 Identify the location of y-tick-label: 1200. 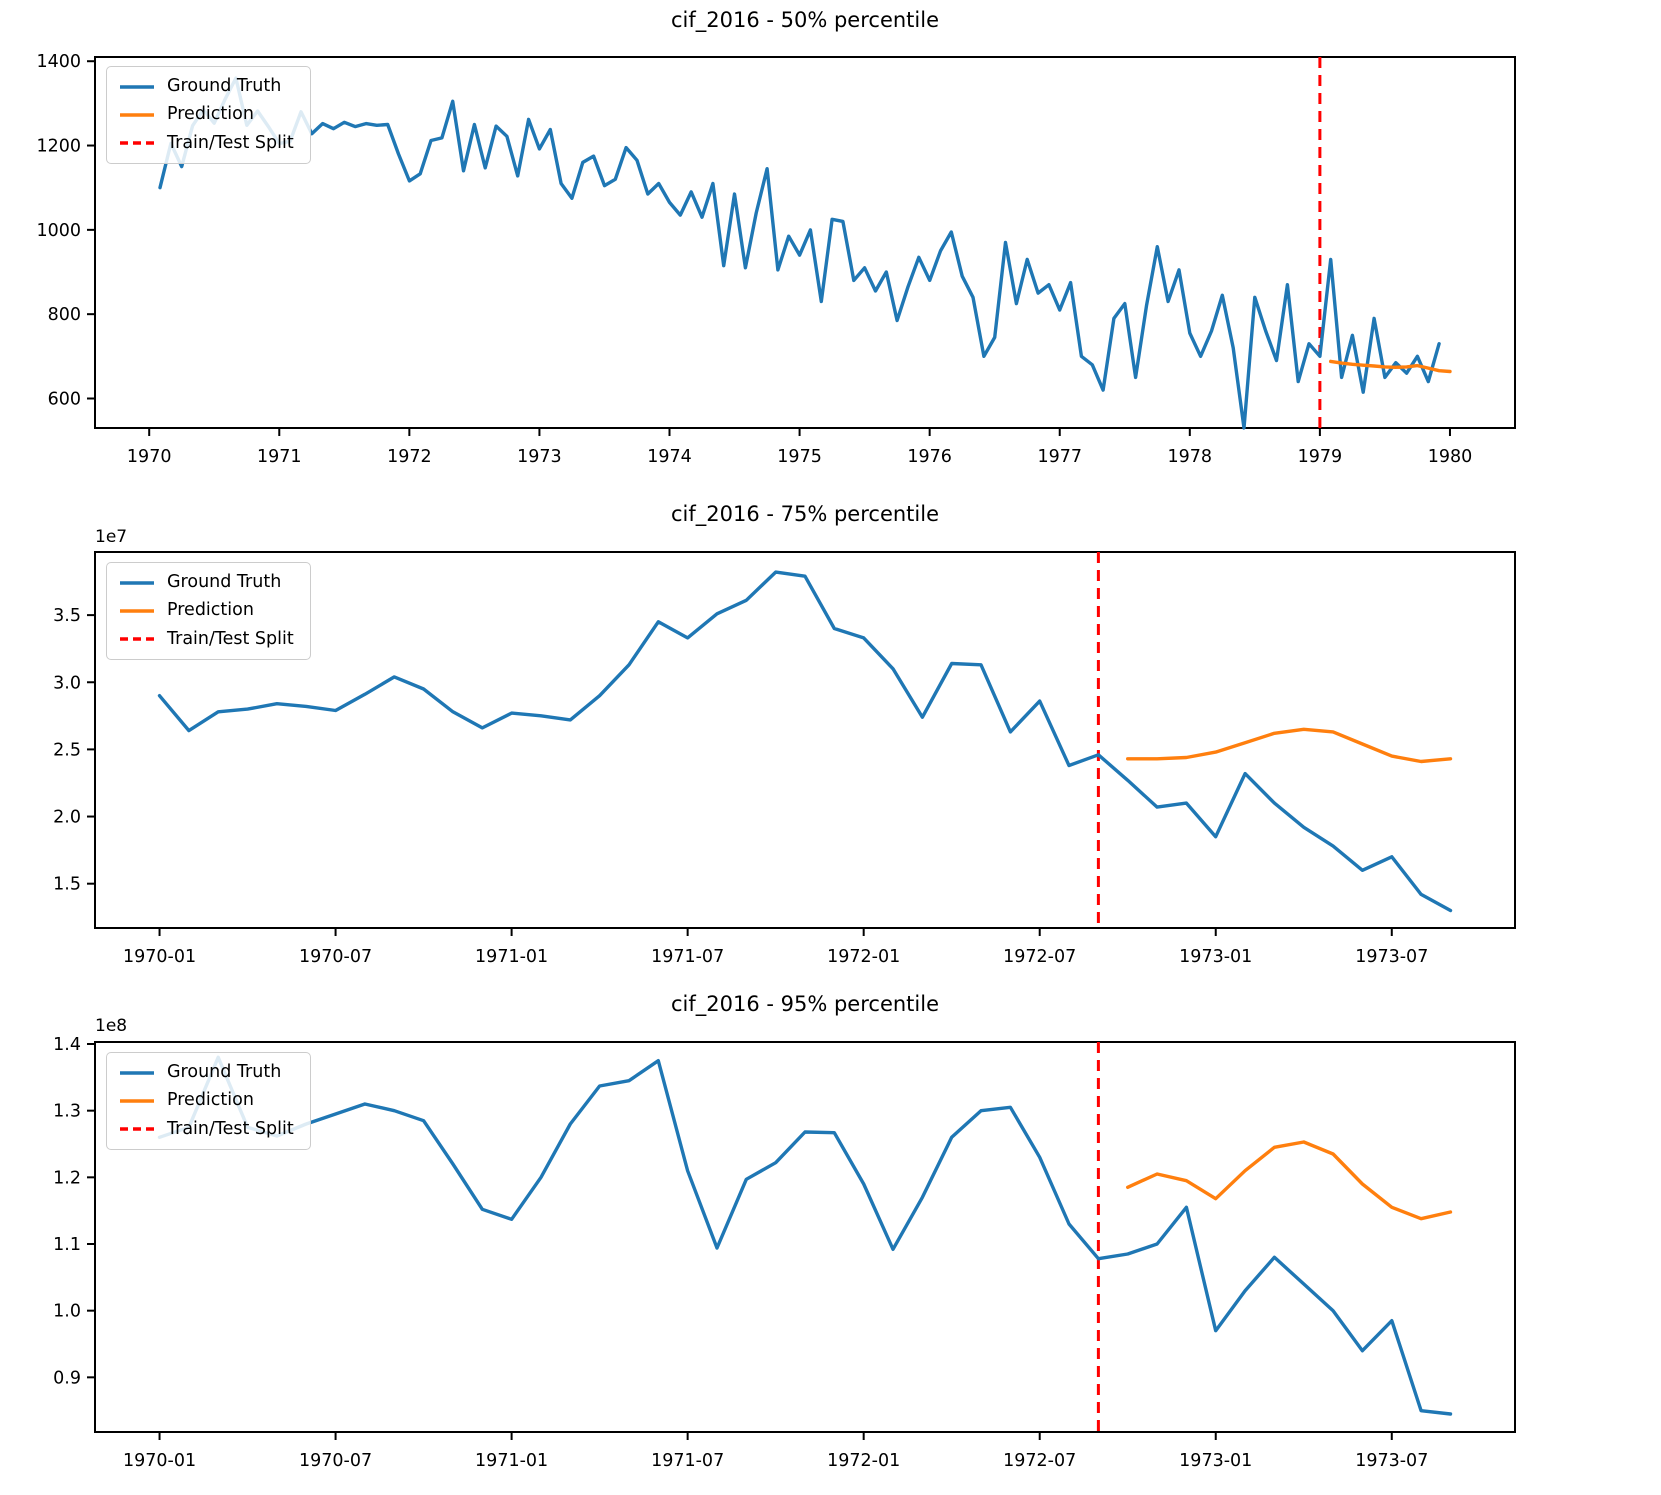
(58, 147).